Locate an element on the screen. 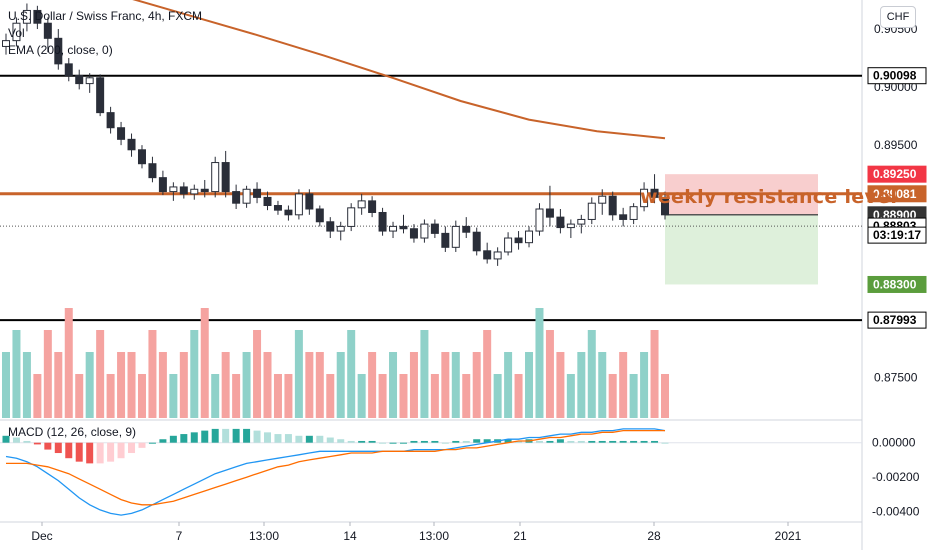  macd-legend: MACD (12, 26, close, 9) is located at coordinates (72, 432).